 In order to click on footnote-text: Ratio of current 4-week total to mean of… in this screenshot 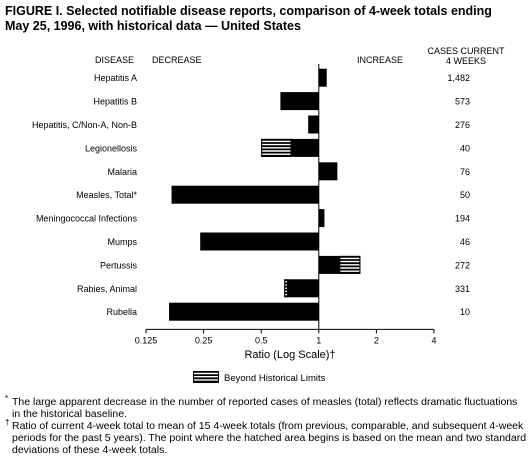, I will do `click(269, 438)`.